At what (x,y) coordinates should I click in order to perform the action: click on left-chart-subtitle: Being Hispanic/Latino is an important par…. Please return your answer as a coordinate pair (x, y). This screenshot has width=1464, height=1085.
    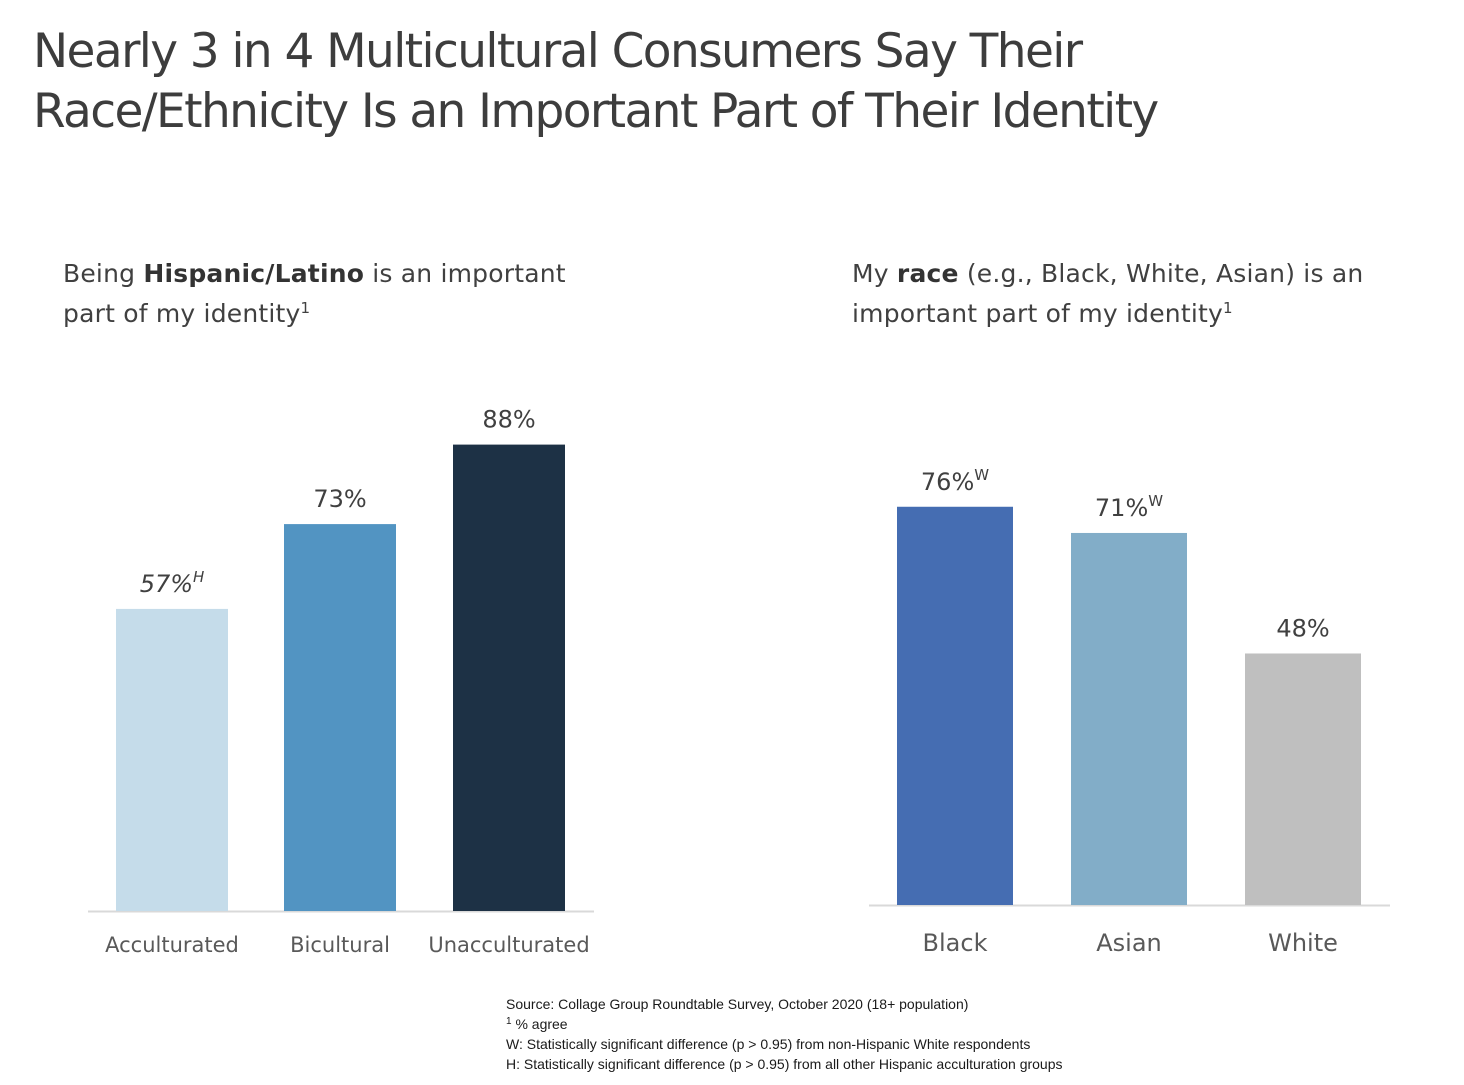
    Looking at the image, I should click on (353, 294).